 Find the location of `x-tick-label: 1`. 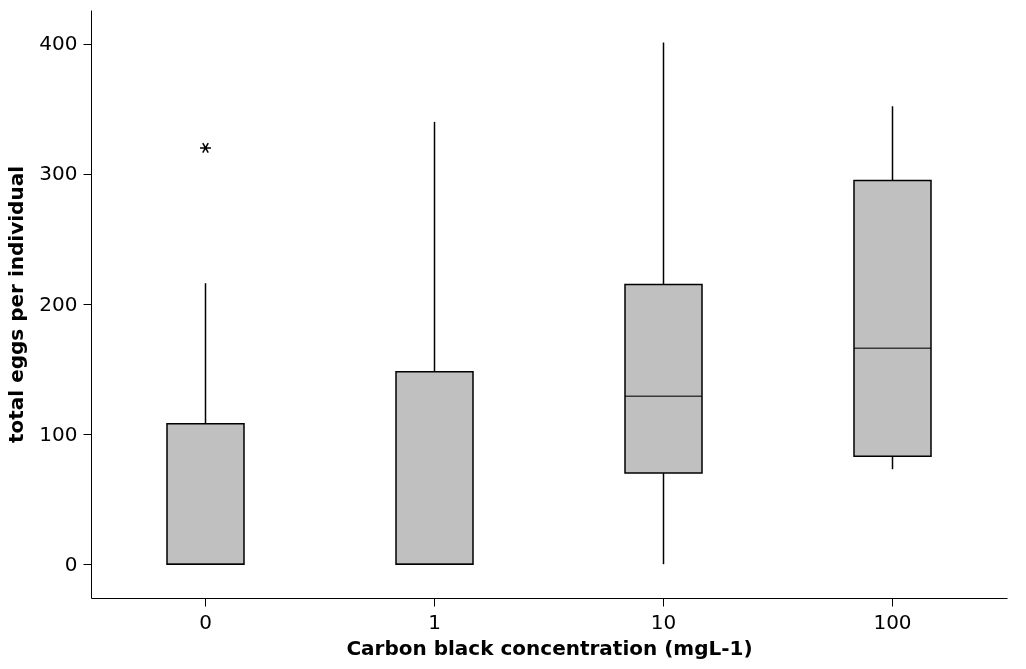

x-tick-label: 1 is located at coordinates (434, 621).